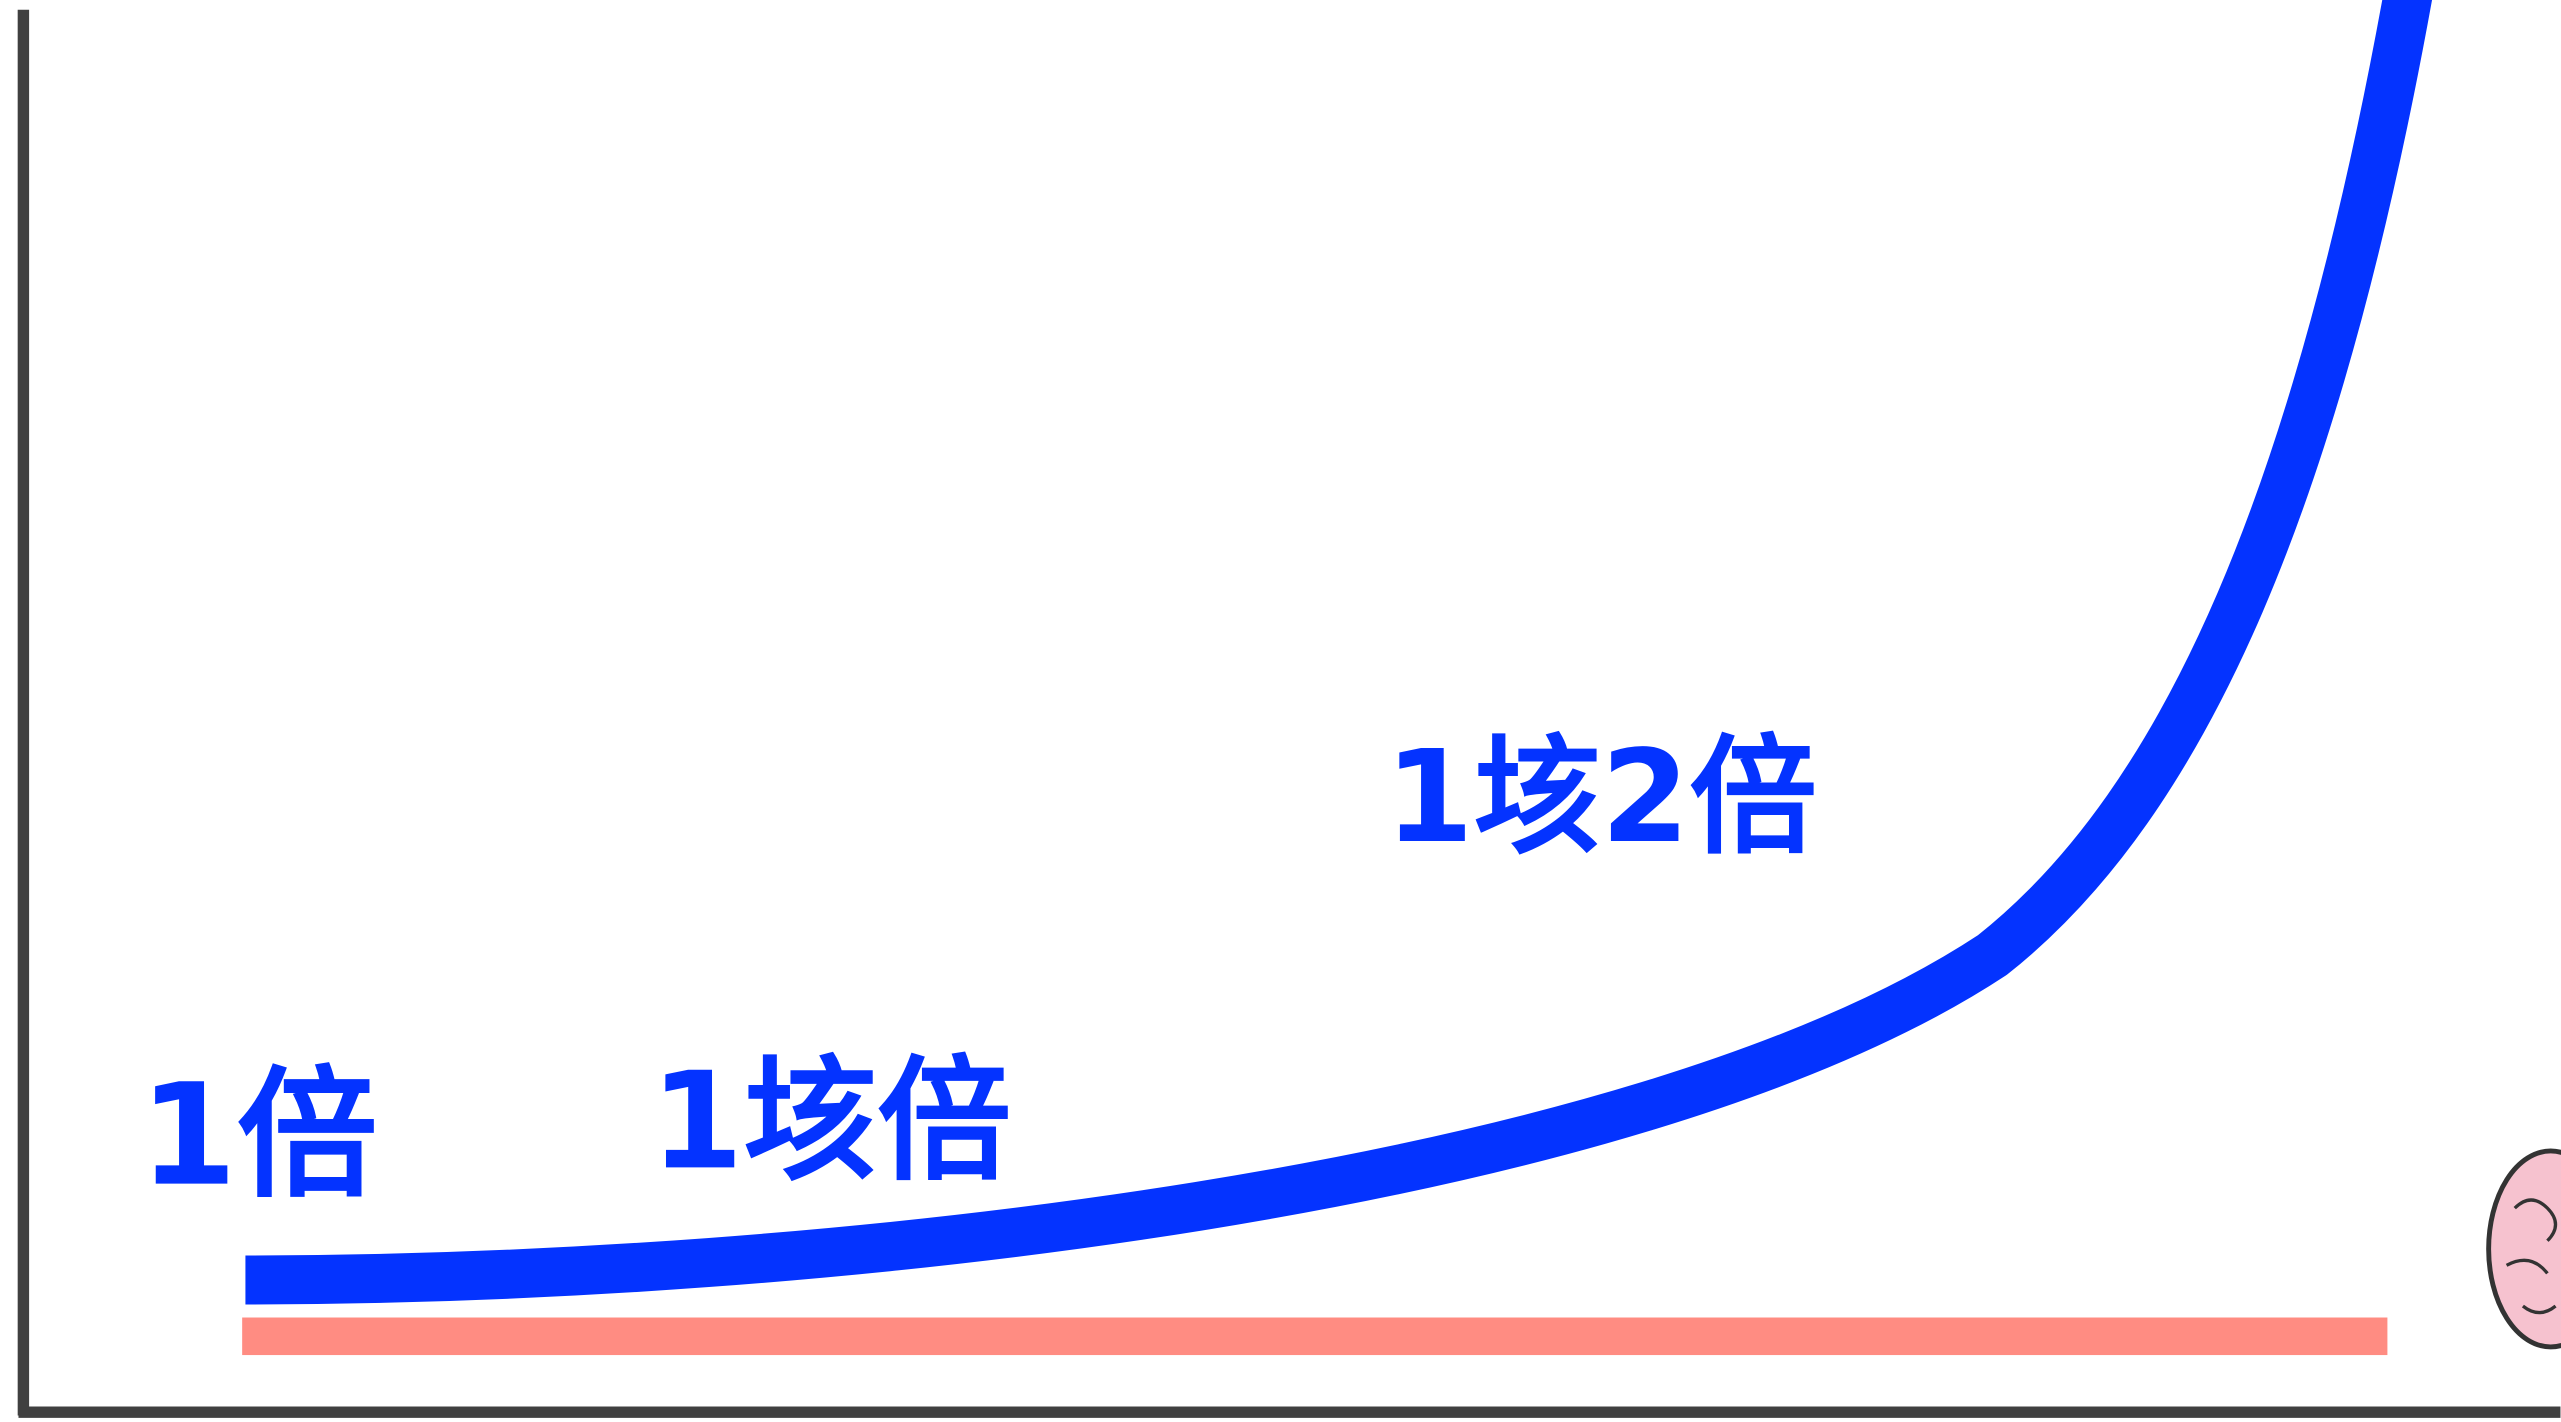  I want to click on baseline-bar, so click(1315, 1336).